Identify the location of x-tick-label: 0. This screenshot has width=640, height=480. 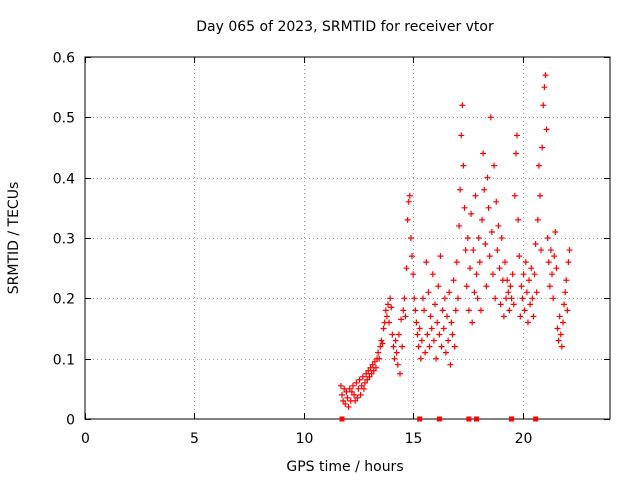
(85, 439).